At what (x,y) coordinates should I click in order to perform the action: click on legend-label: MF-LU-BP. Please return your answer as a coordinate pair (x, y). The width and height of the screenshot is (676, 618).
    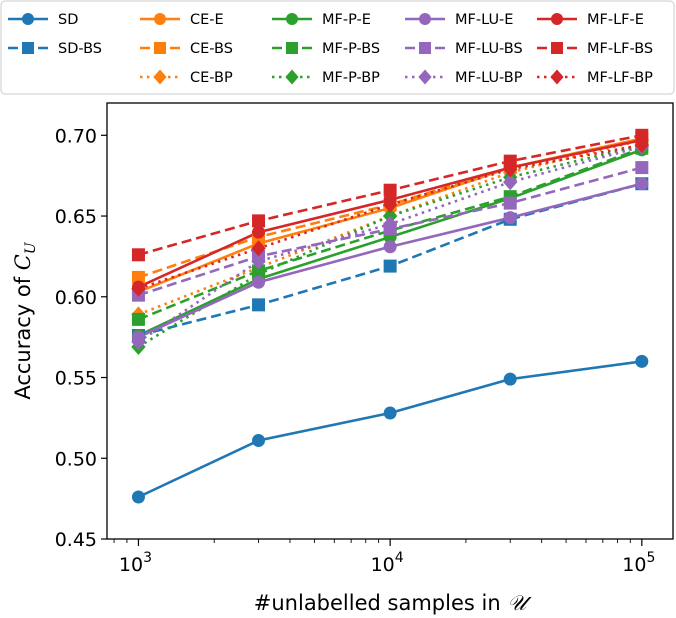
    Looking at the image, I should click on (489, 78).